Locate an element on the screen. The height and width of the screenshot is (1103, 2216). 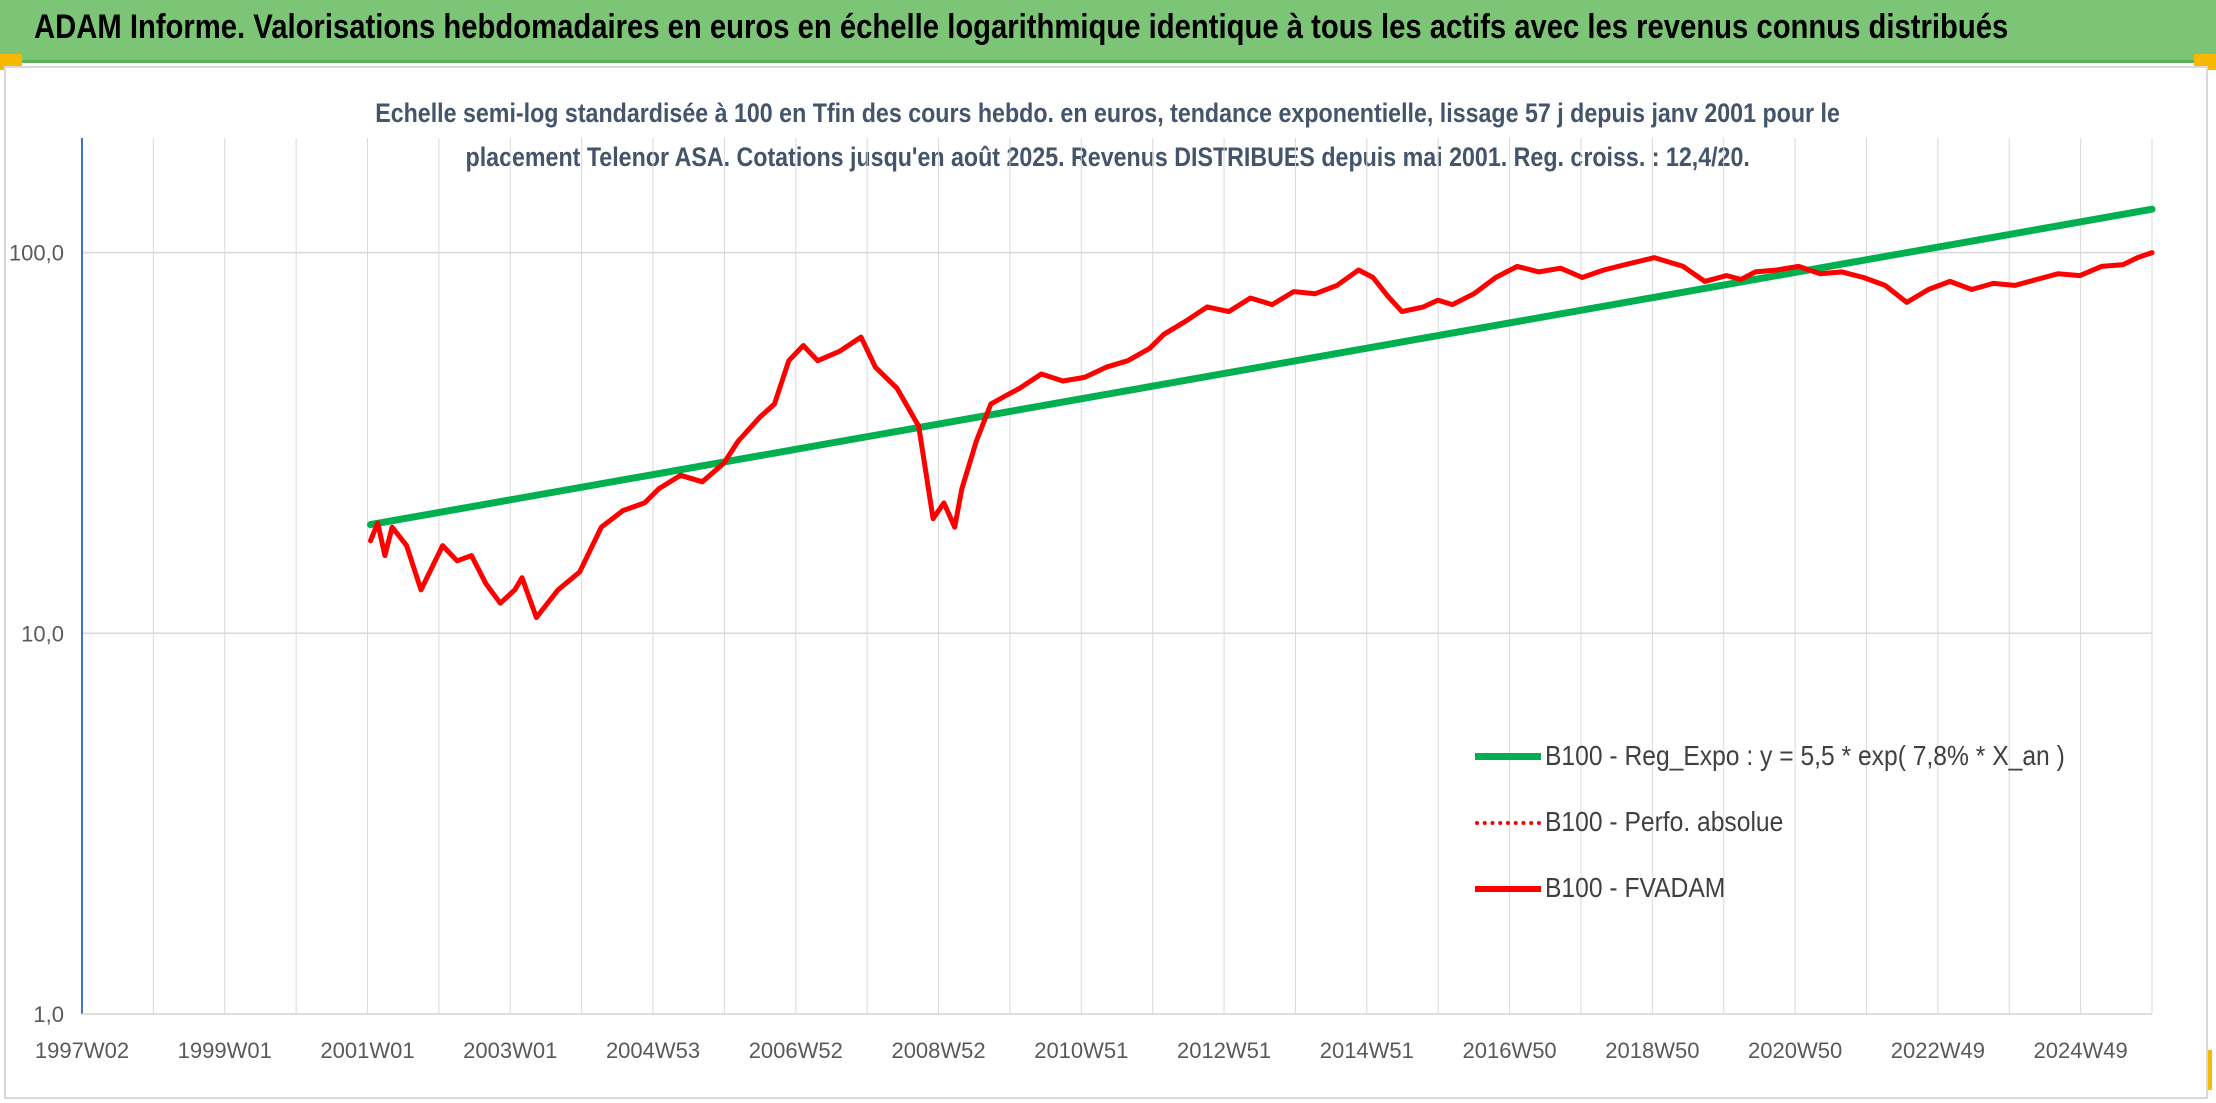
legend-swatch-regression is located at coordinates (1508, 756).